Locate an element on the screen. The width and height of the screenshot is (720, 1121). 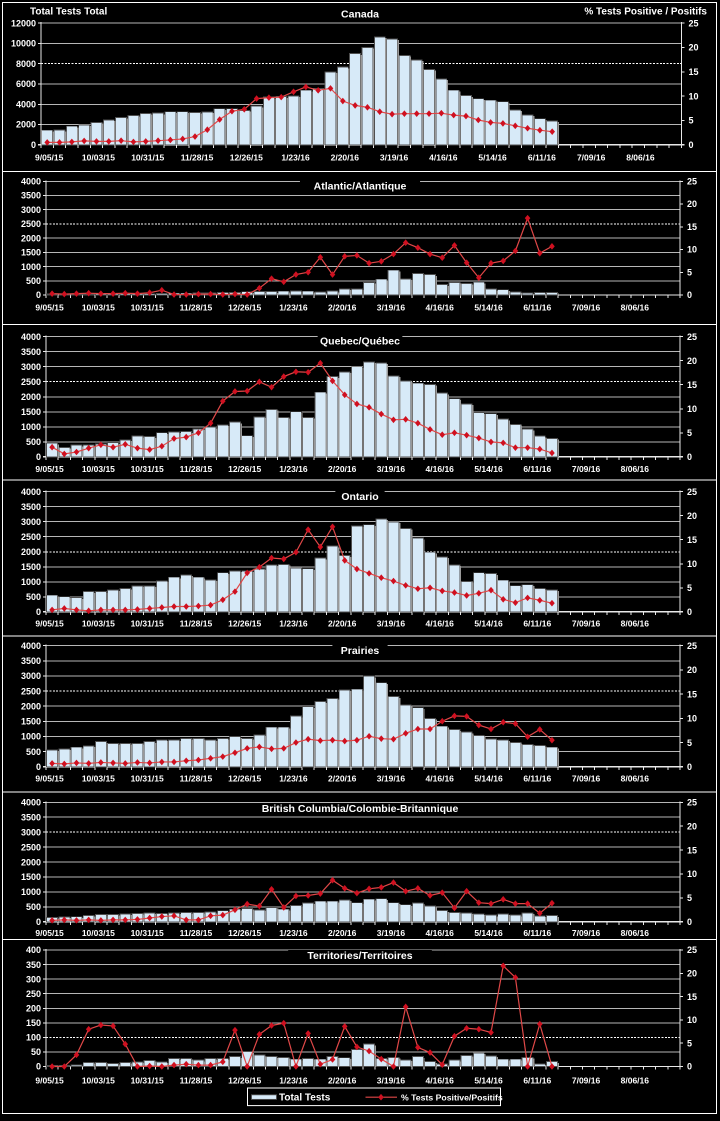
svg-text: 1000 is located at coordinates (31, 737).